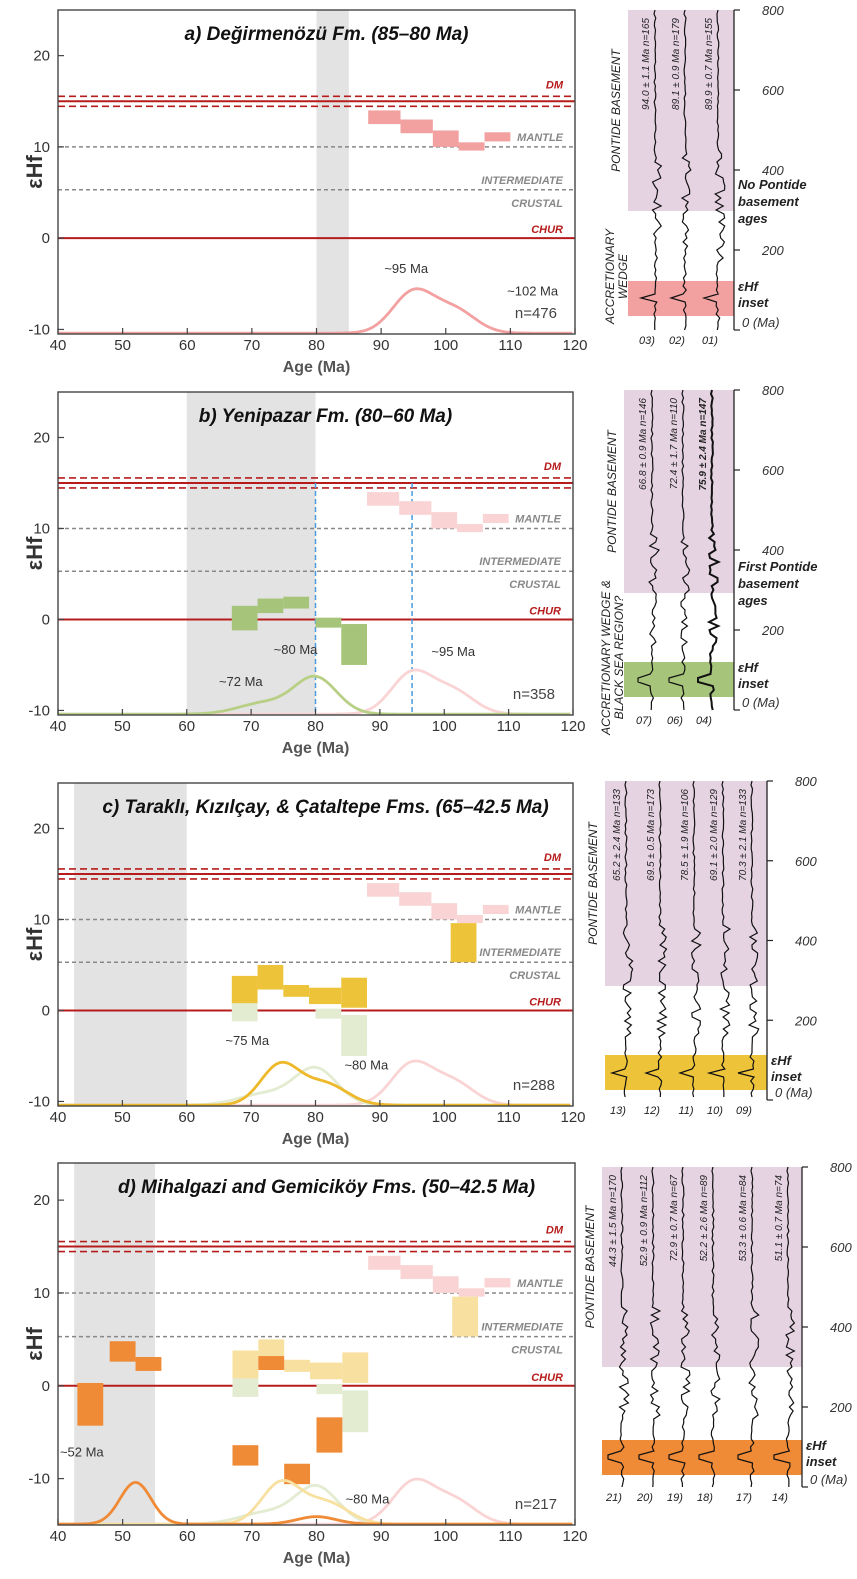 This screenshot has width=857, height=1579. Describe the element at coordinates (644, 721) in the screenshot. I see `sample-id-0: 07)` at that location.